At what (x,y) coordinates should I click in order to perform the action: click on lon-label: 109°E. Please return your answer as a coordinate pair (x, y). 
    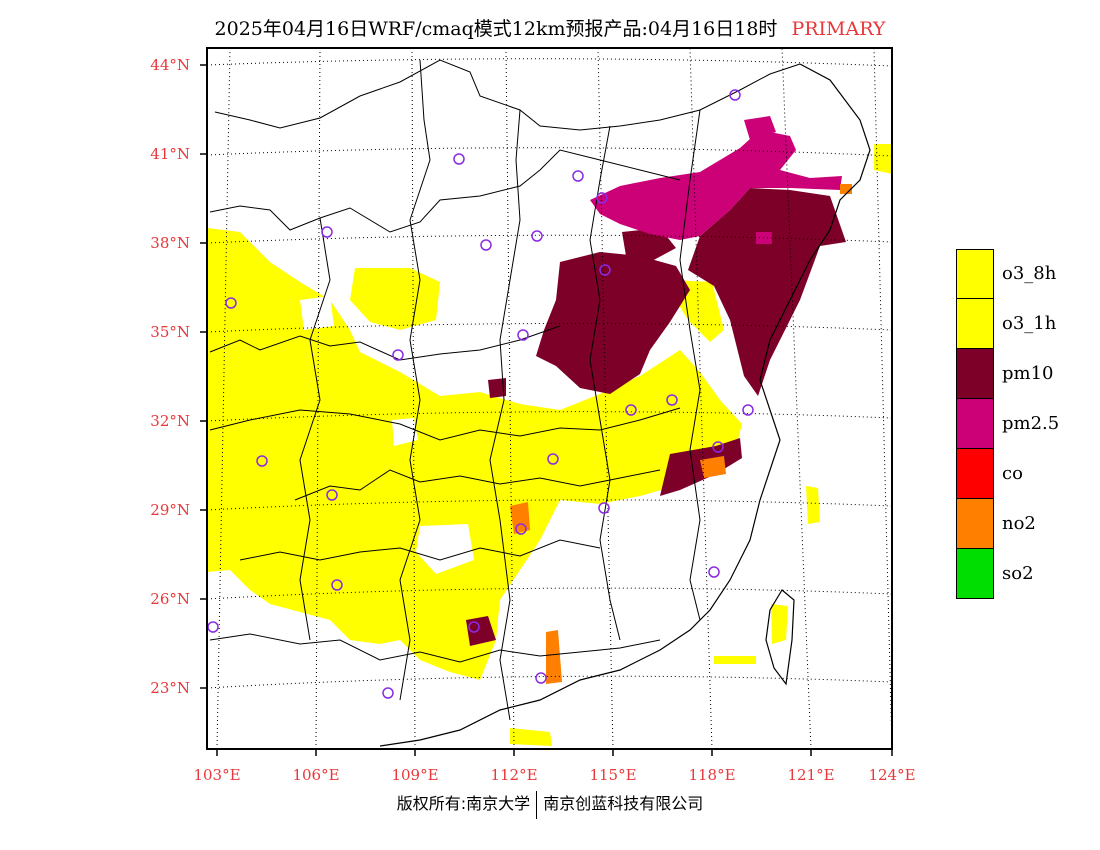
    Looking at the image, I should click on (415, 775).